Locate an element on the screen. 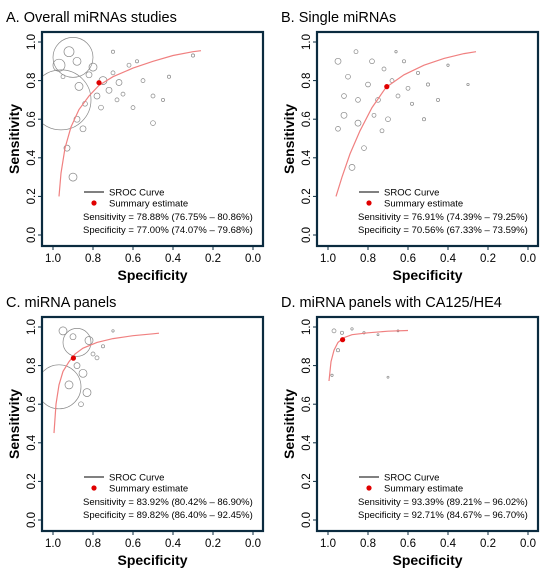 The height and width of the screenshot is (570, 550). chart-c-y-tick-label: 0.0 is located at coordinates (32, 520).